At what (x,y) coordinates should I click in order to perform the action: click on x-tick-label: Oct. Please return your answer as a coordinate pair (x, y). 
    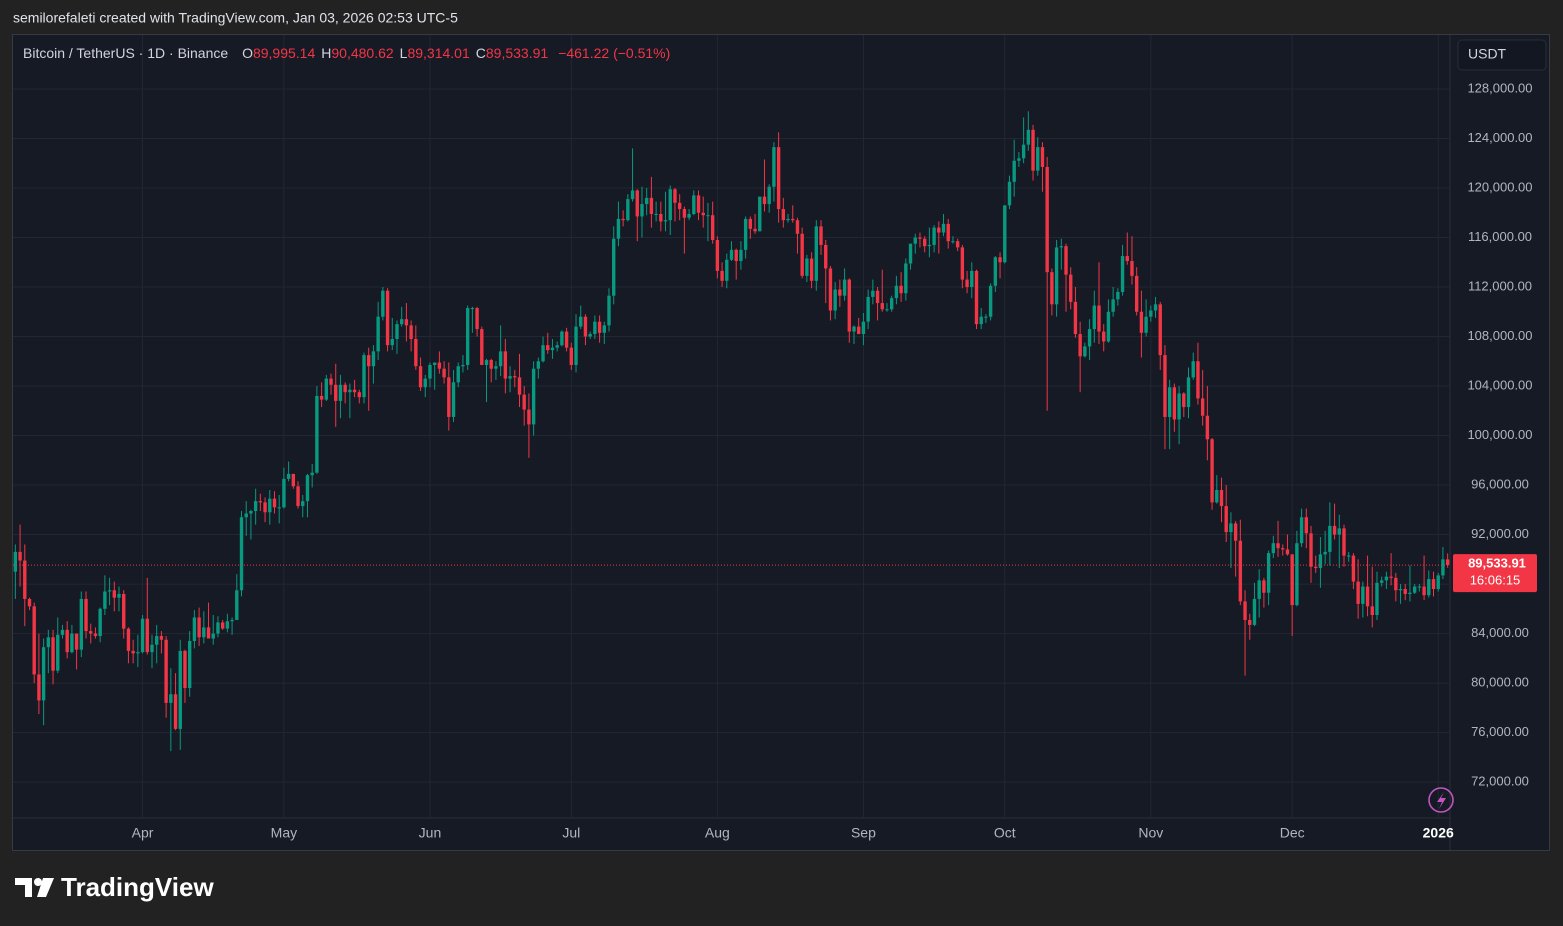
    Looking at the image, I should click on (1005, 833).